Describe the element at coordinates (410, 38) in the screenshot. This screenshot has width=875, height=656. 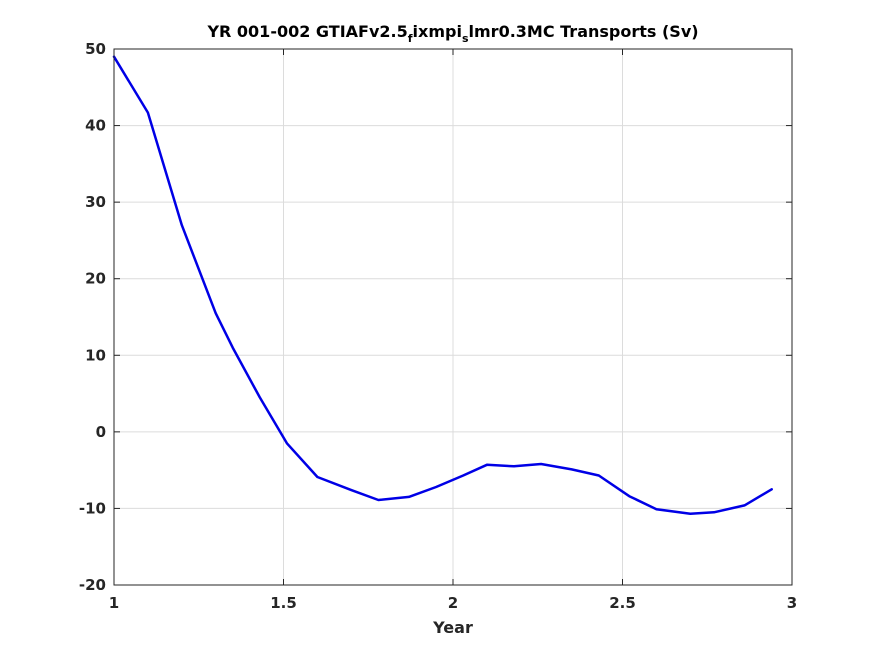
I see `chart-title-subscript-1: f` at that location.